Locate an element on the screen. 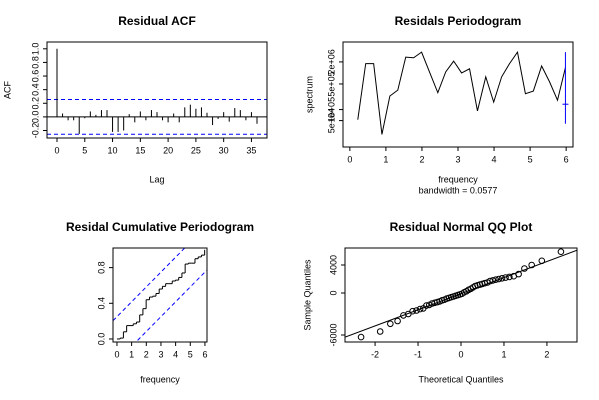  y-tick-label: -6000 is located at coordinates (333, 334).